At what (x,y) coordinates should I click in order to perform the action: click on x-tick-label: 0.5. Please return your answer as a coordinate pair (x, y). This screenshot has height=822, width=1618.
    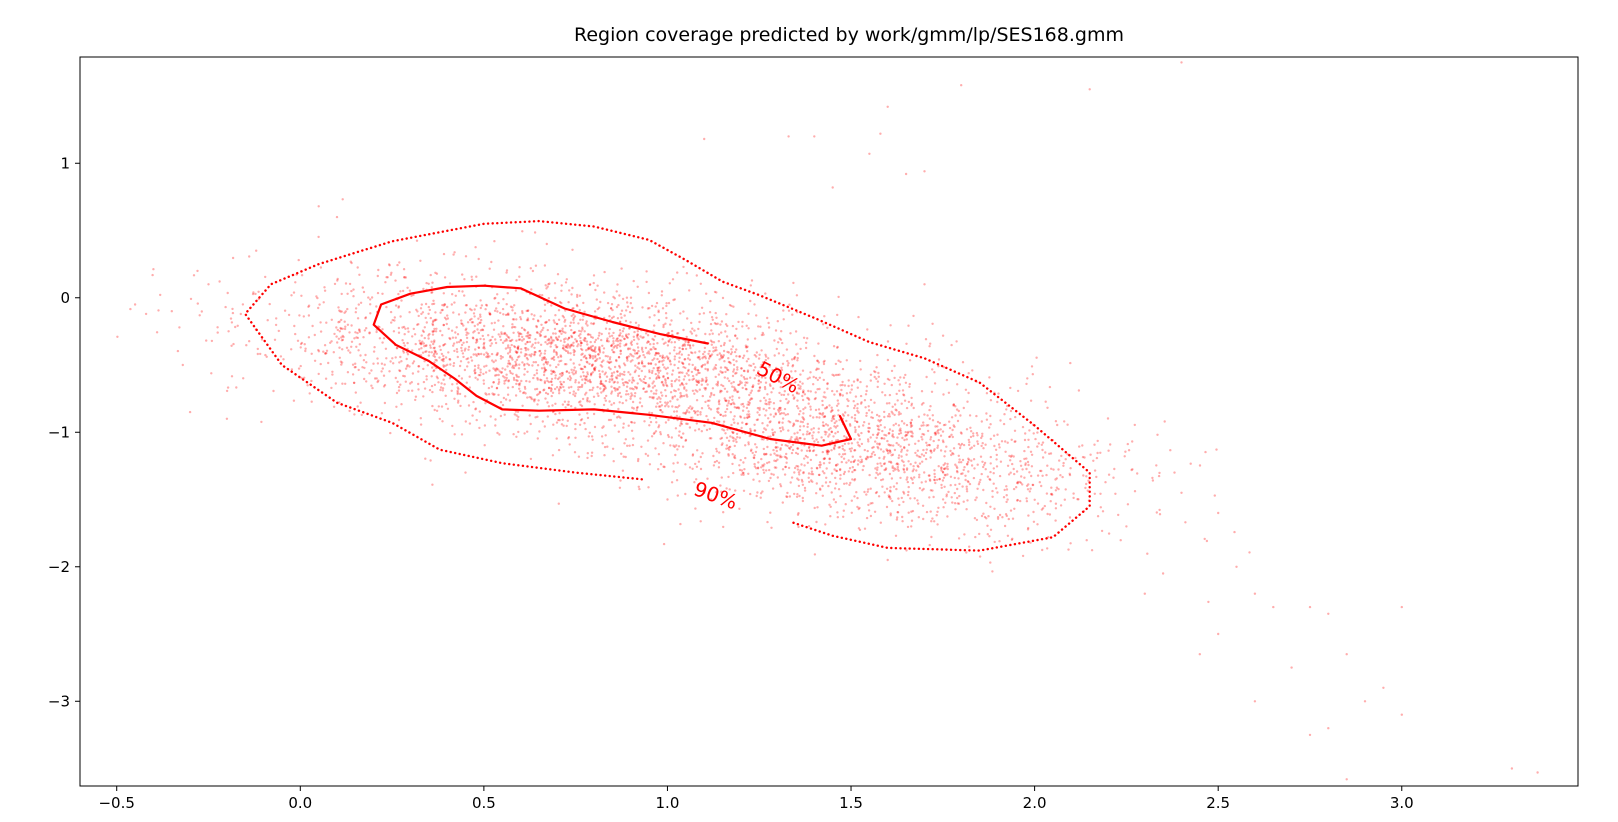
    Looking at the image, I should click on (484, 803).